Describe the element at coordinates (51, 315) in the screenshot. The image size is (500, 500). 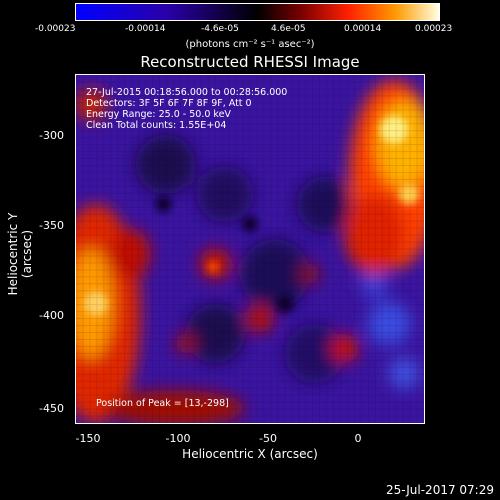
I see `y-tick-label: -400` at that location.